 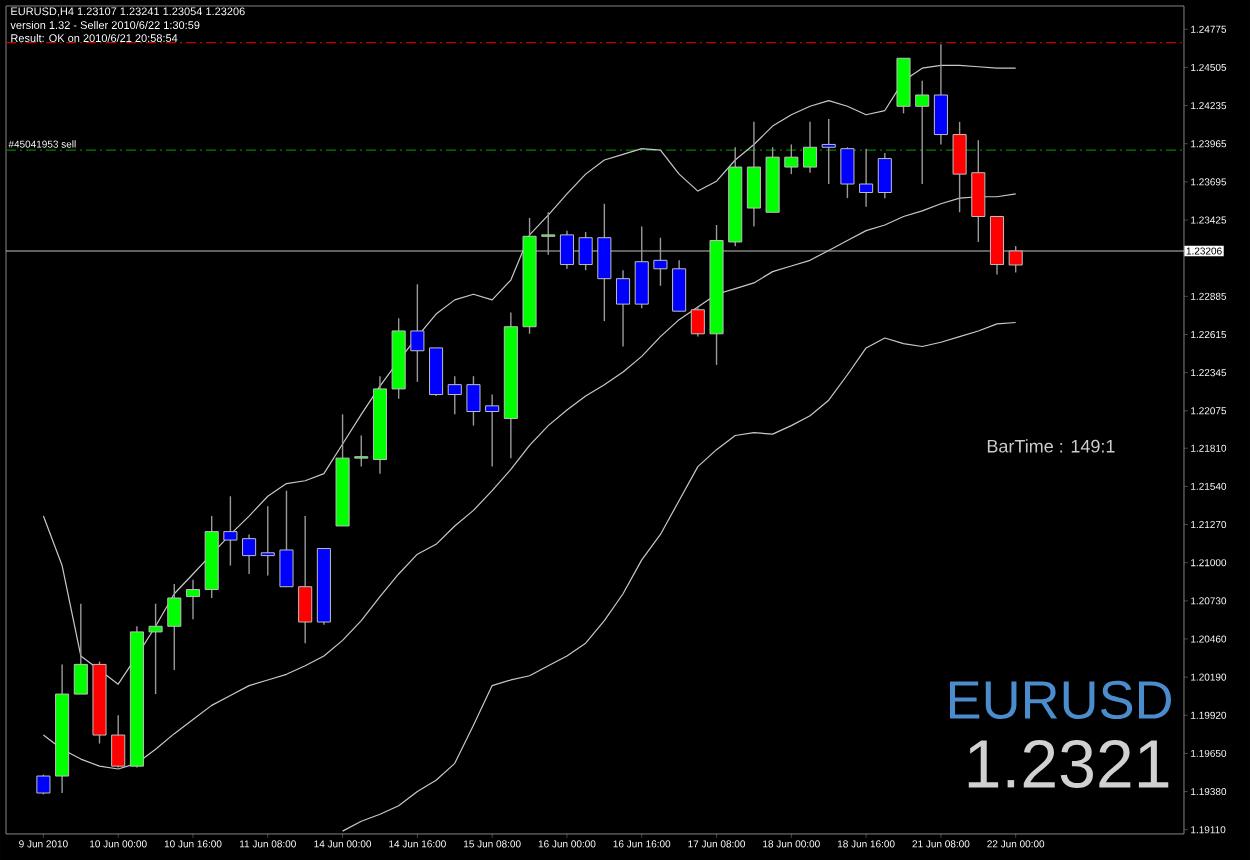 I want to click on annotation: EURUSD, so click(x=1060, y=700).